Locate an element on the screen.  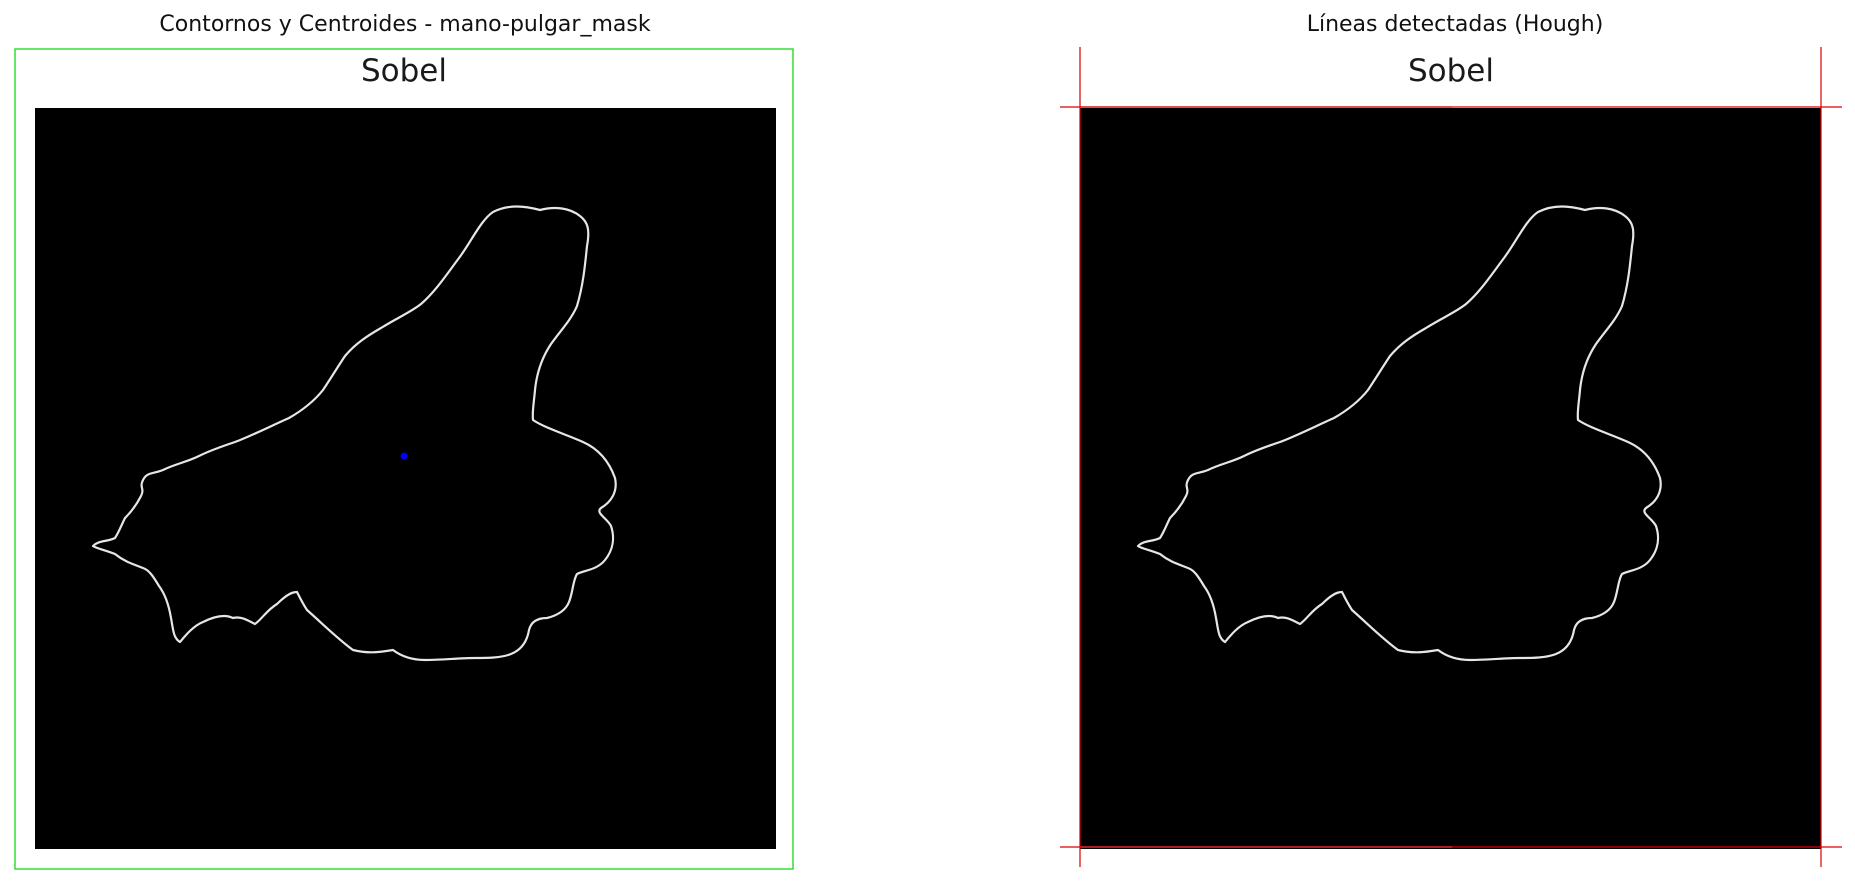
right-panel-title: Líneas detectadas (Hough) is located at coordinates (1455, 24).